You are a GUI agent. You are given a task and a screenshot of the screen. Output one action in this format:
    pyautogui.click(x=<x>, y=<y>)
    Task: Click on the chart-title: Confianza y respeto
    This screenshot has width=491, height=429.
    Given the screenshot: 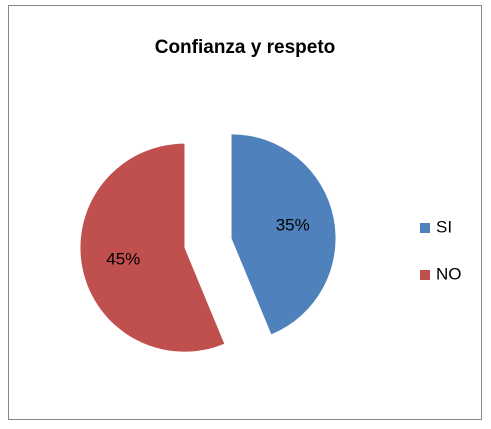 What is the action you would take?
    pyautogui.click(x=245, y=47)
    